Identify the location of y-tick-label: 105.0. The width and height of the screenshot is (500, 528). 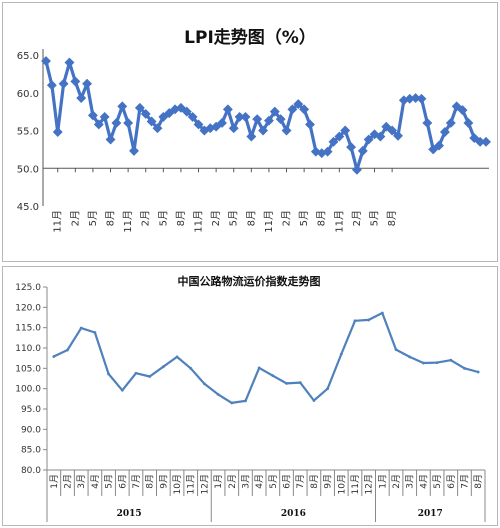
(28, 369).